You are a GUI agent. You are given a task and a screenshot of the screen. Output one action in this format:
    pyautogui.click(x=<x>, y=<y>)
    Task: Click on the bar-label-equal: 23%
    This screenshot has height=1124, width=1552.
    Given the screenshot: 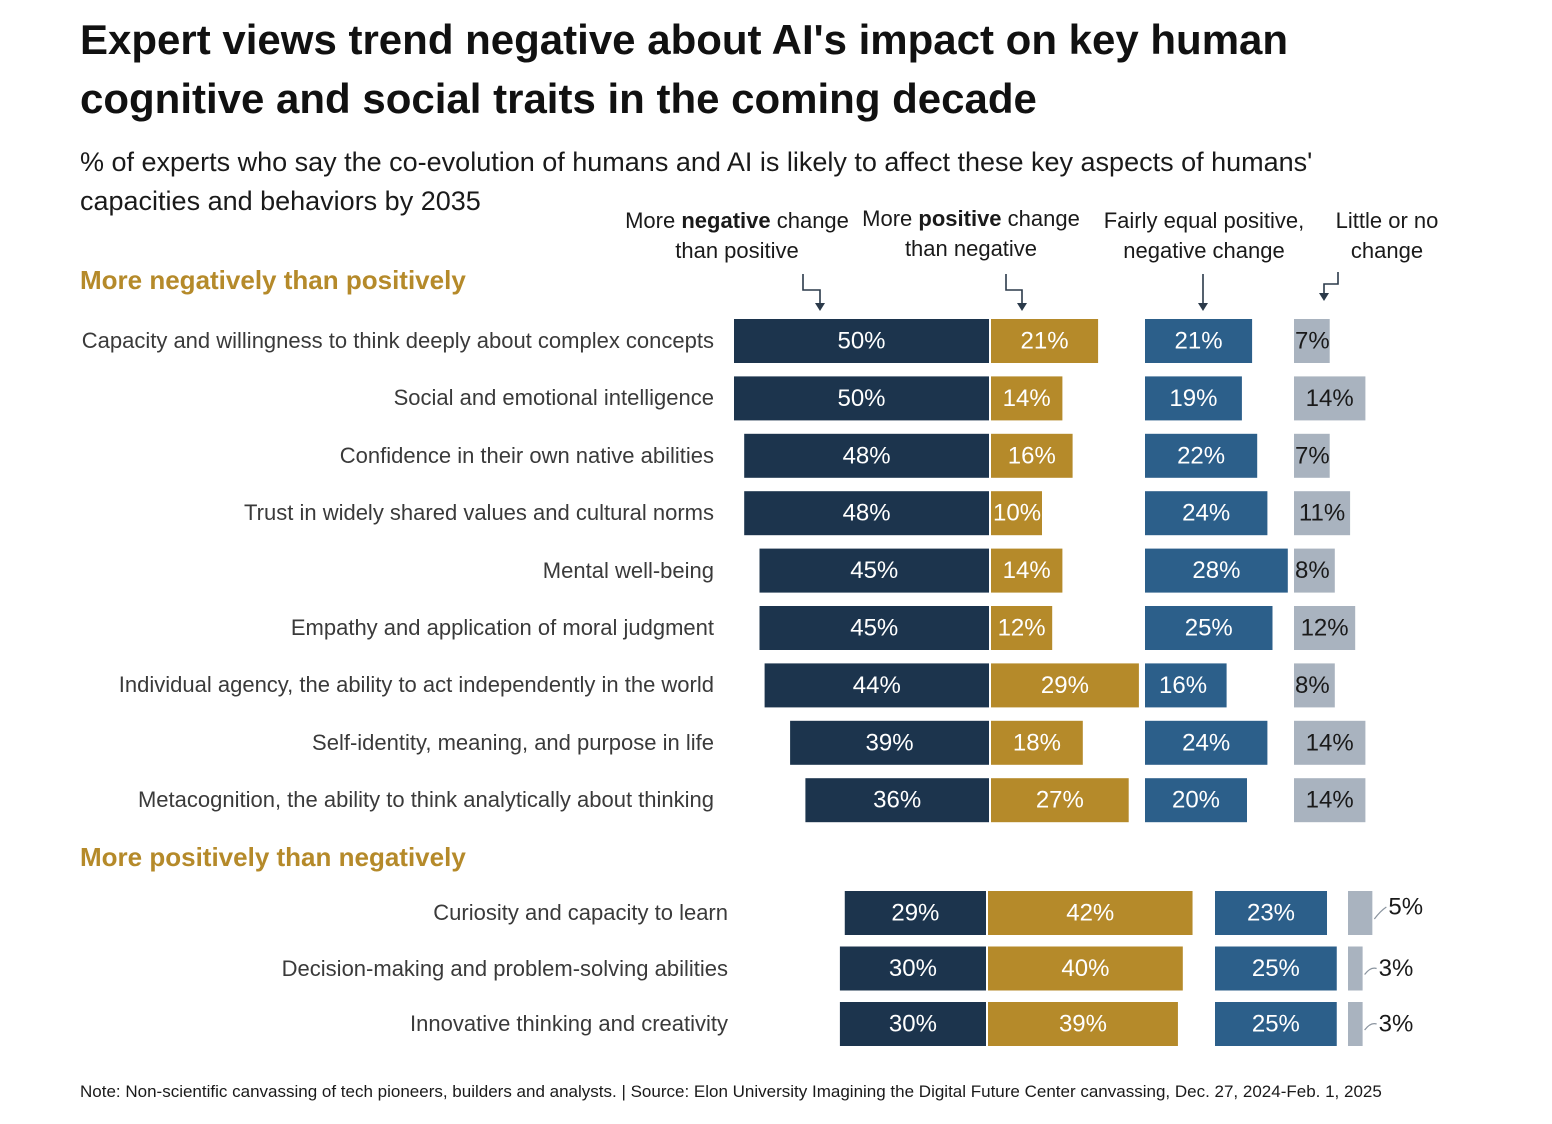 What is the action you would take?
    pyautogui.click(x=1271, y=913)
    